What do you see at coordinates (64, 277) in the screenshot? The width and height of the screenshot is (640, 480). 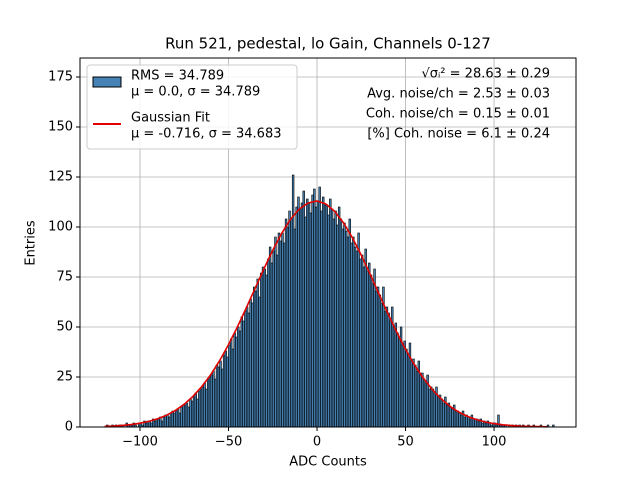 I see `y-tick-label: 75` at bounding box center [64, 277].